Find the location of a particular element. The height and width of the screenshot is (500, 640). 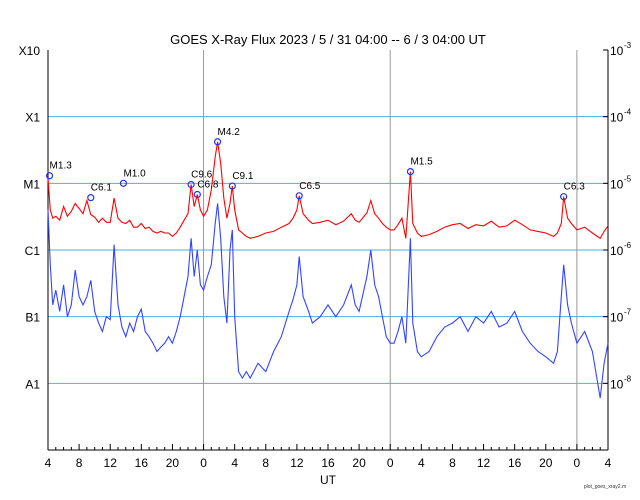

y-right-label-exponent: -6 is located at coordinates (628, 245).